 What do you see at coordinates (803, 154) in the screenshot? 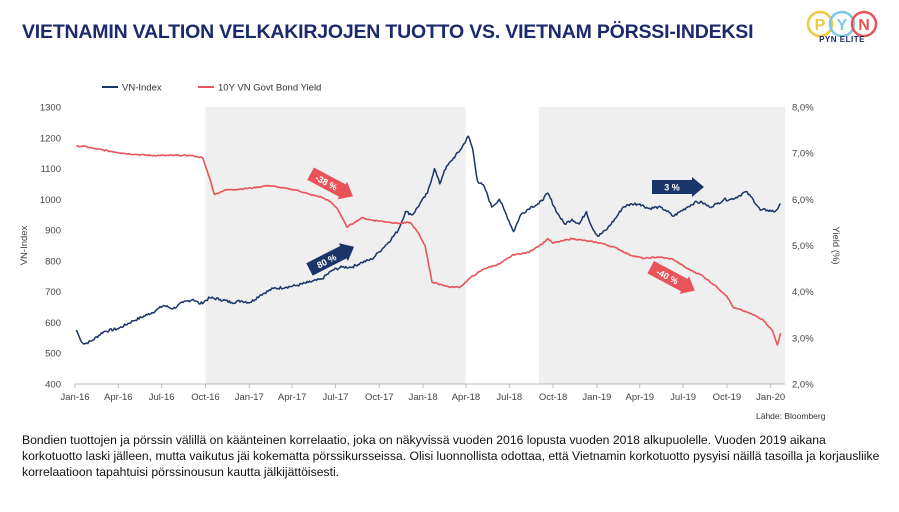
I see `y-right-tick-label: 7,0%` at bounding box center [803, 154].